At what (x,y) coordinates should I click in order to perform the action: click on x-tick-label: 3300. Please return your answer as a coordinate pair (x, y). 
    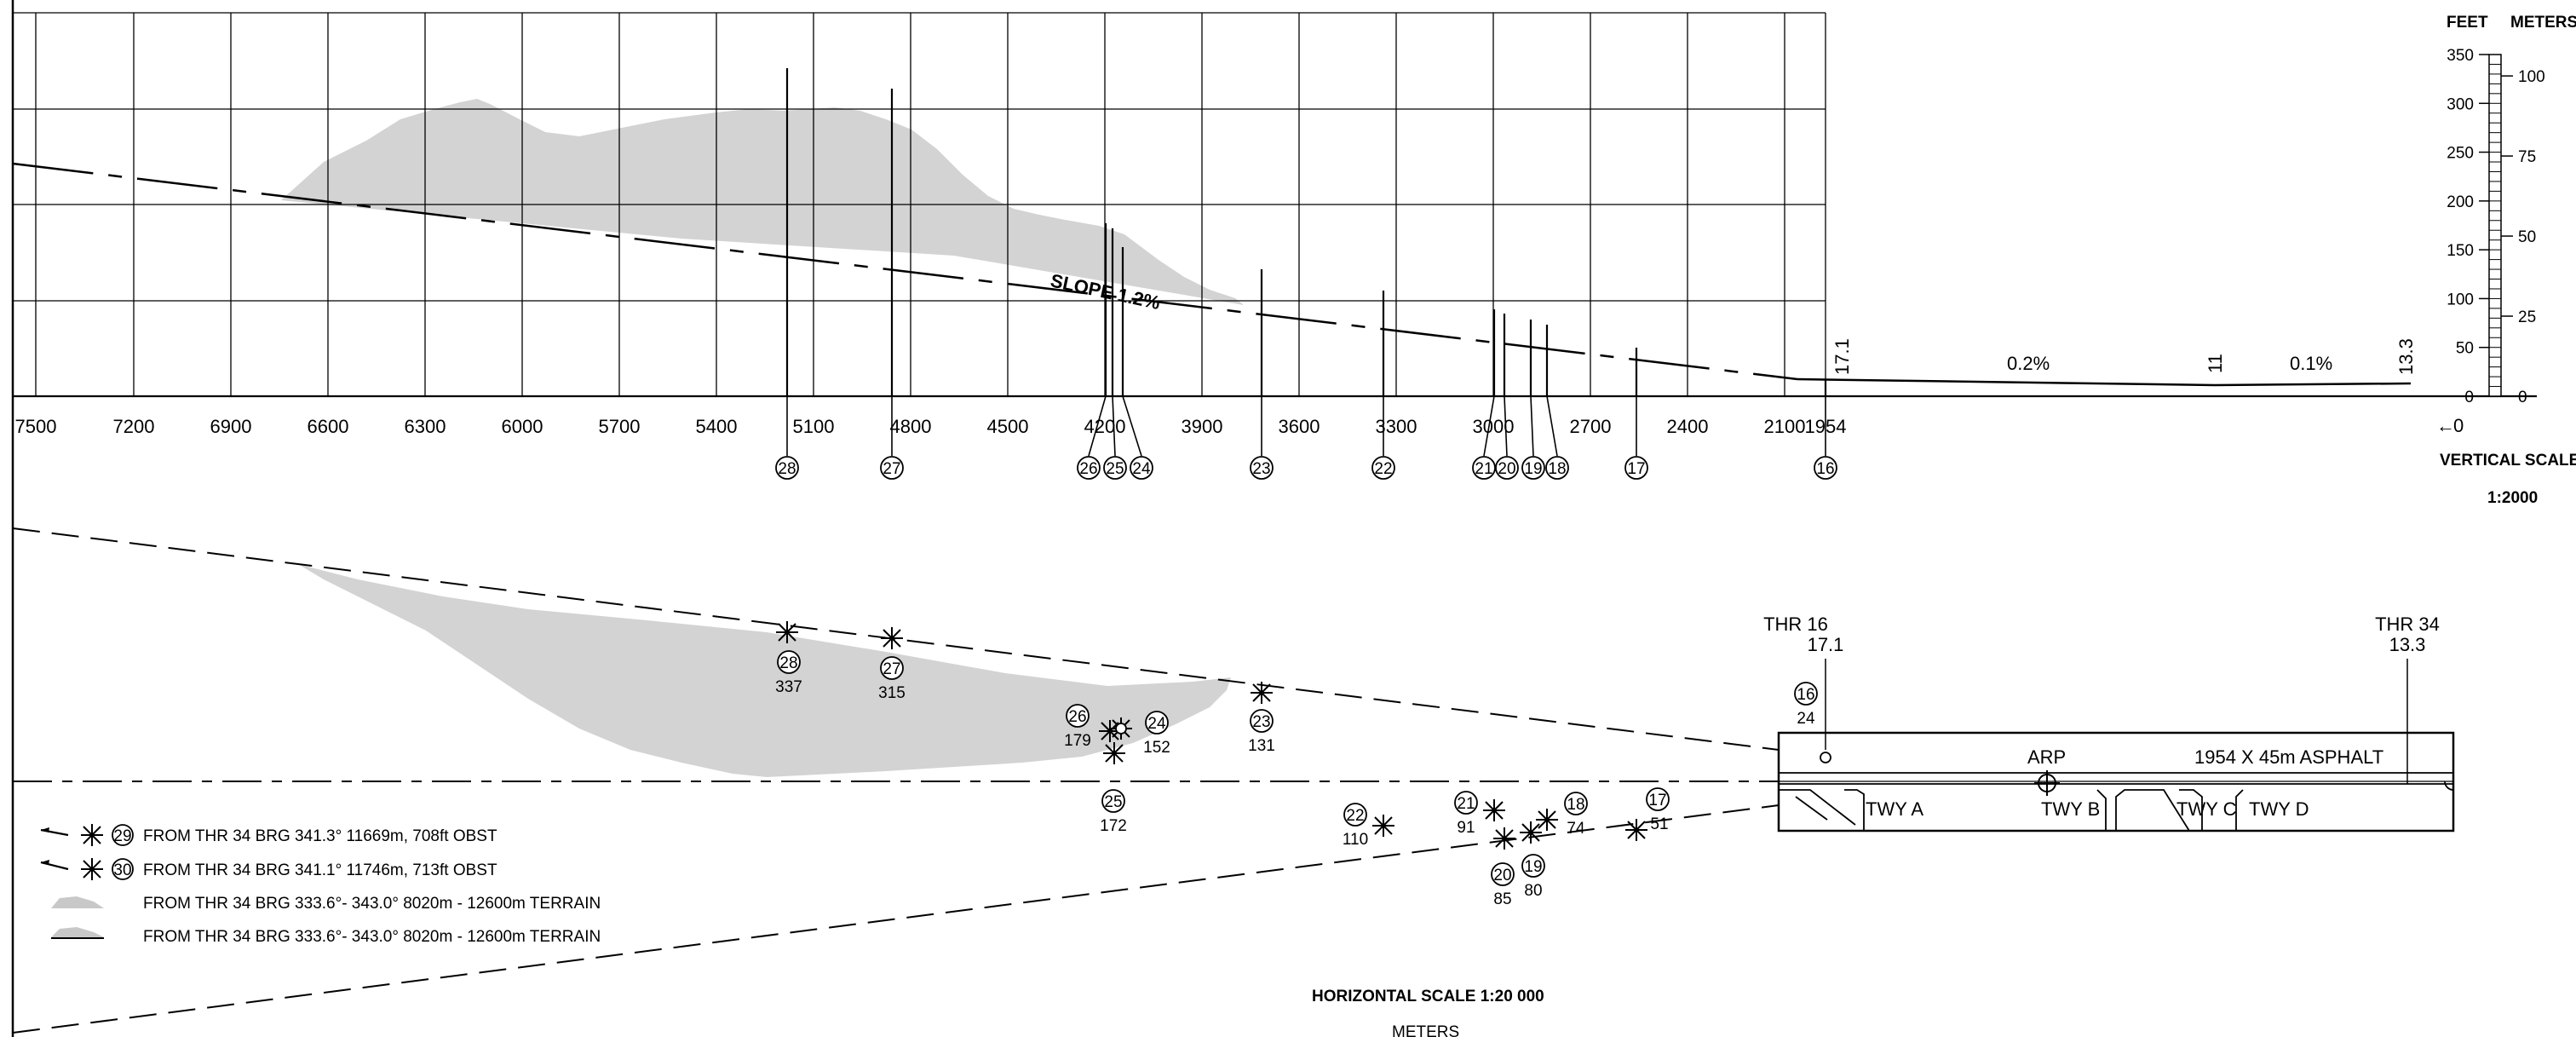
    Looking at the image, I should click on (1397, 426).